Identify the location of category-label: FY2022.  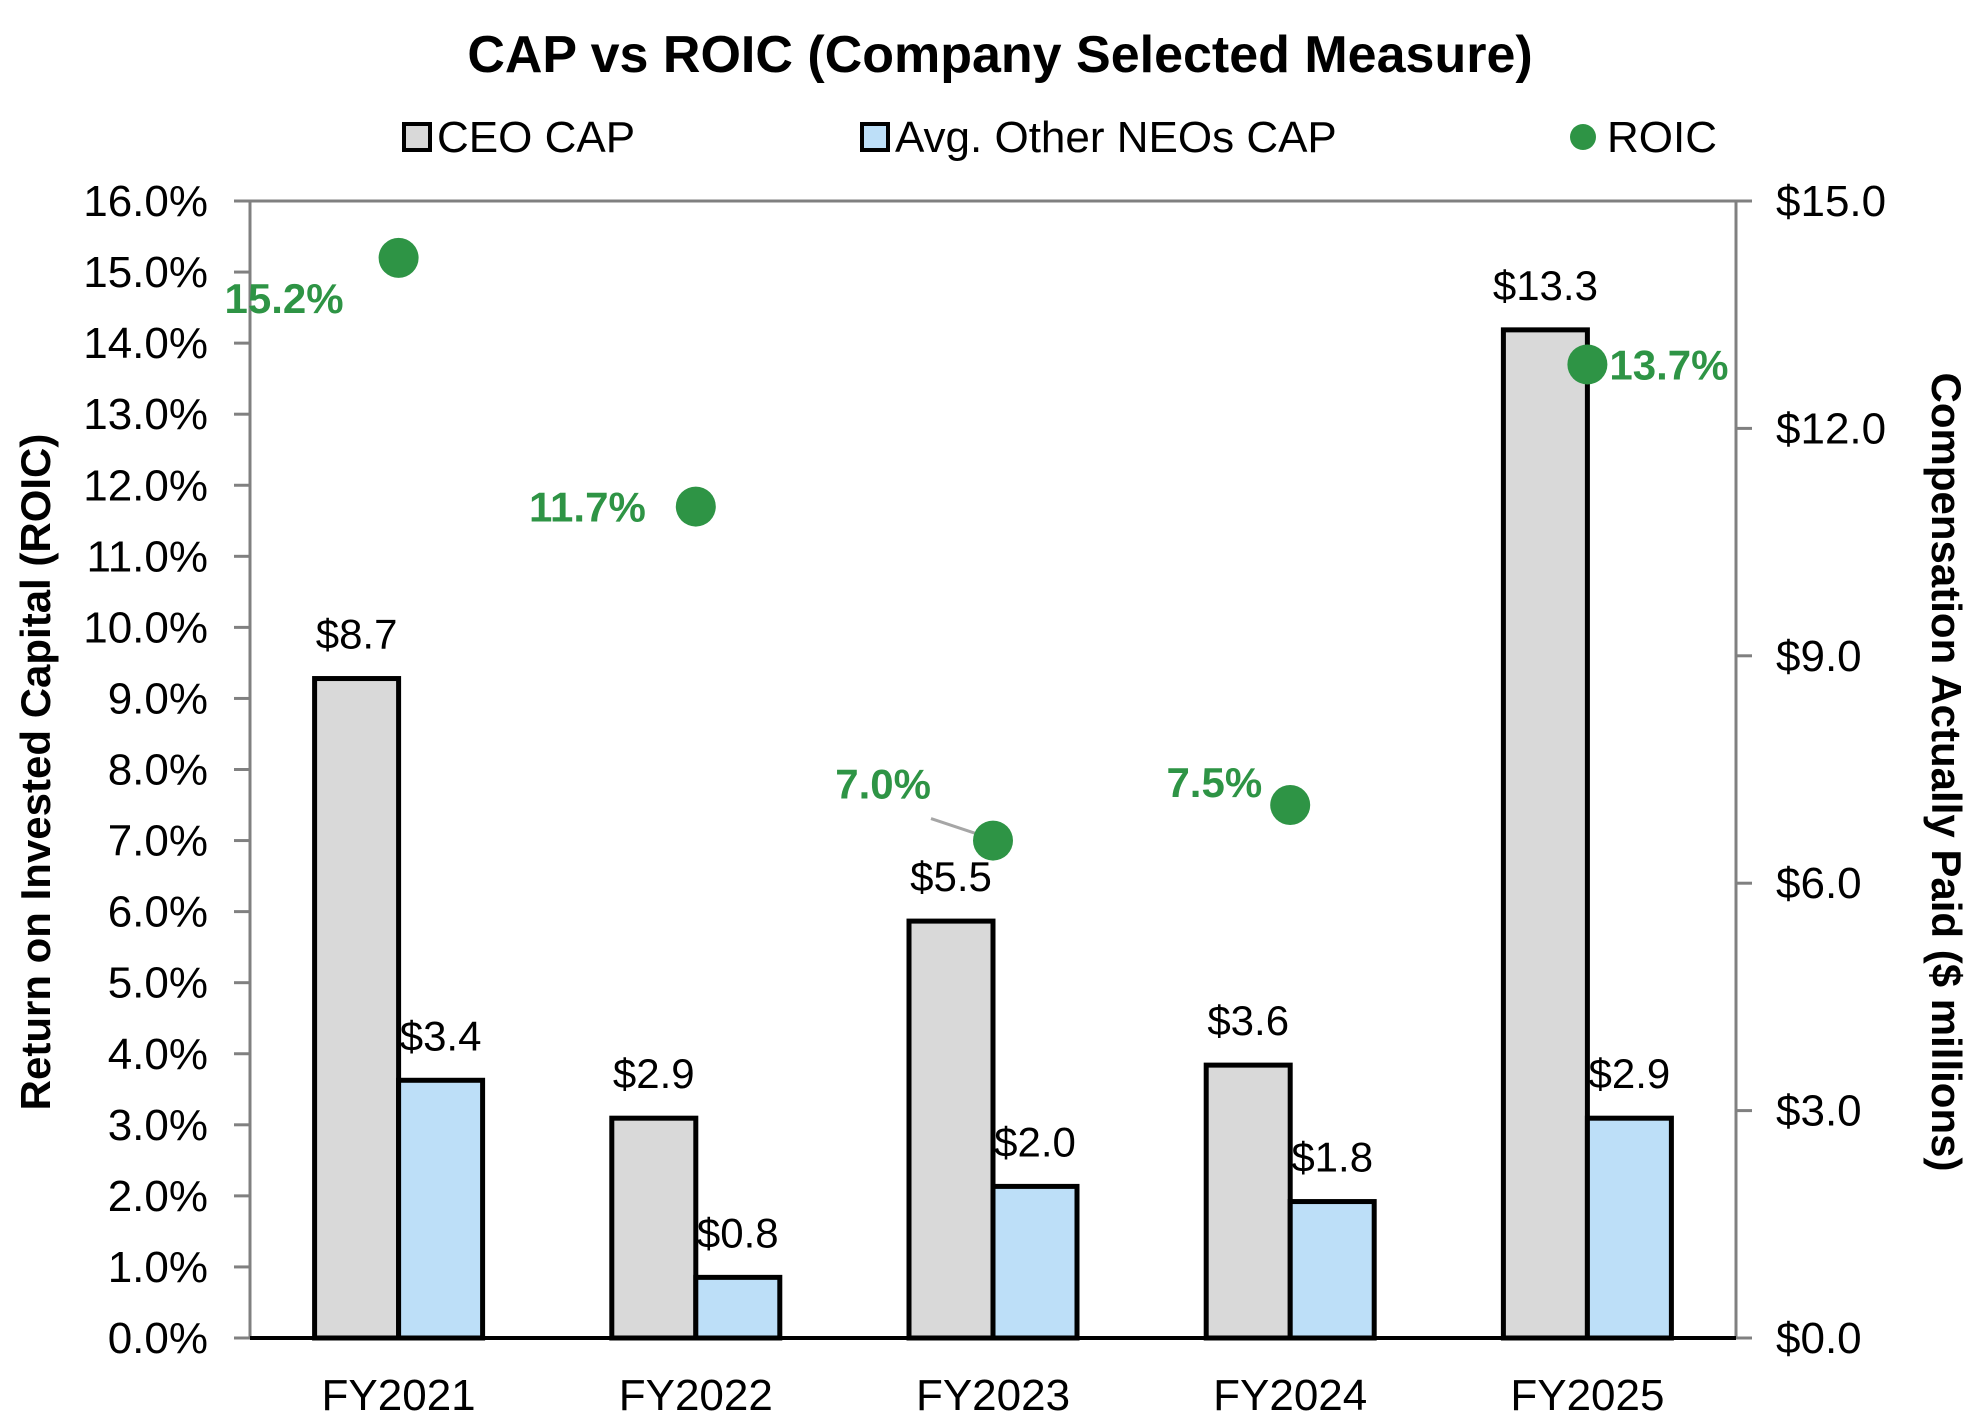
(696, 1395).